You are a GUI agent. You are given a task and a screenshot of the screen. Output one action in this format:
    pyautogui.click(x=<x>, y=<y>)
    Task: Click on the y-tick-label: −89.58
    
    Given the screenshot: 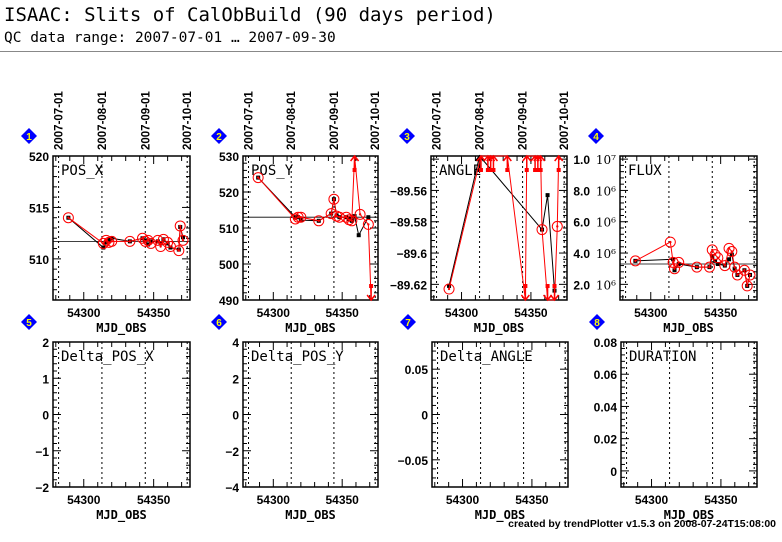 What is the action you would take?
    pyautogui.click(x=408, y=223)
    